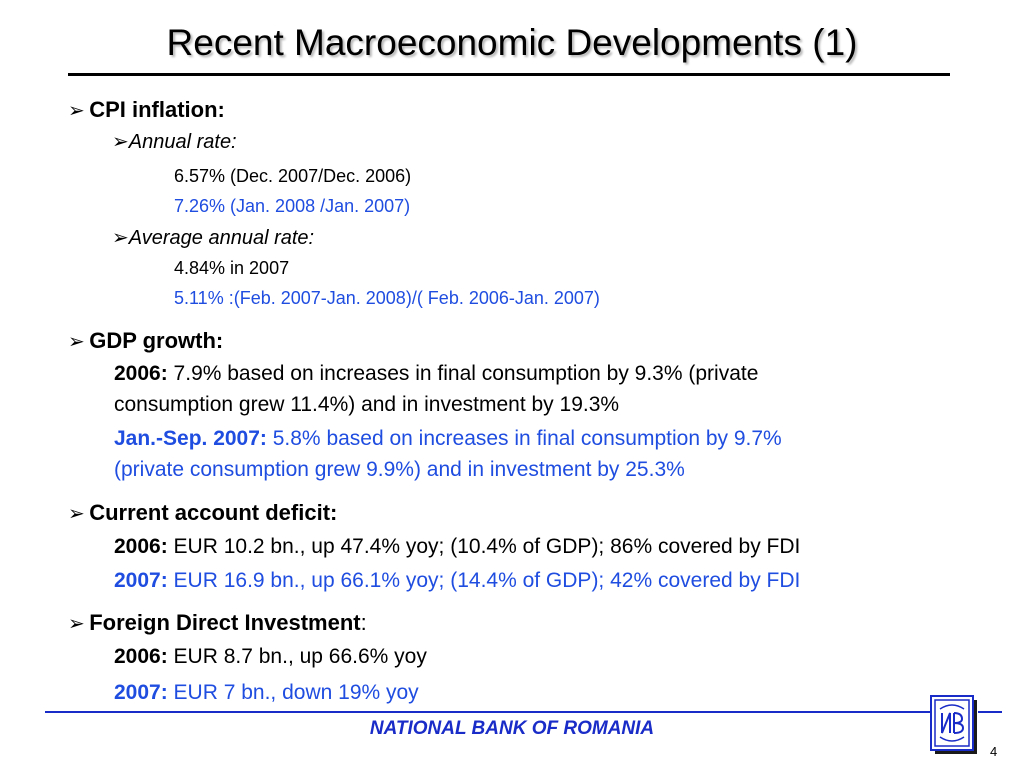 The image size is (1024, 768). Describe the element at coordinates (190, 438) in the screenshot. I see `gdp-2007-label: Jan.-Sep. 2007:` at that location.